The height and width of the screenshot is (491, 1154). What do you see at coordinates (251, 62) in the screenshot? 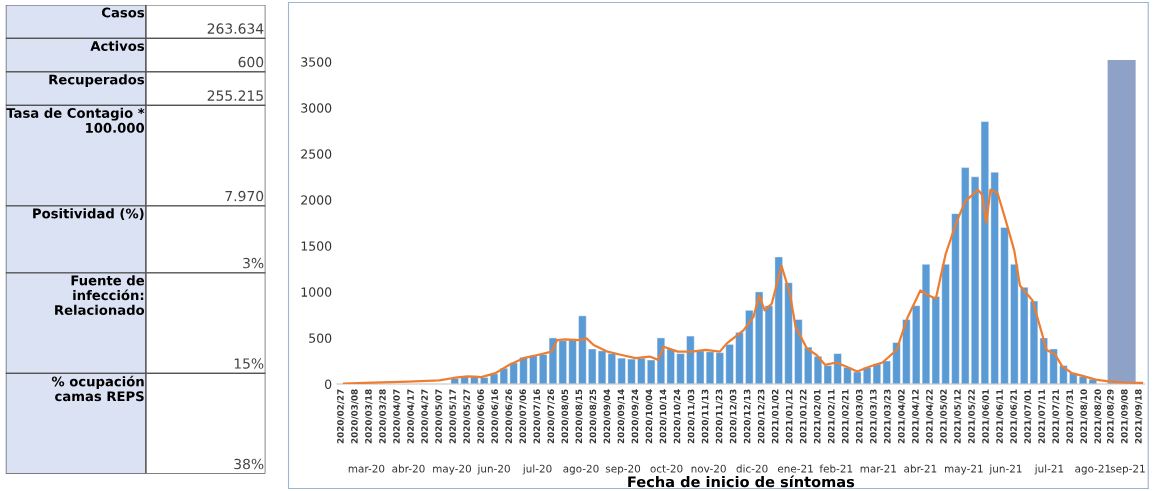
I see `text: 600` at bounding box center [251, 62].